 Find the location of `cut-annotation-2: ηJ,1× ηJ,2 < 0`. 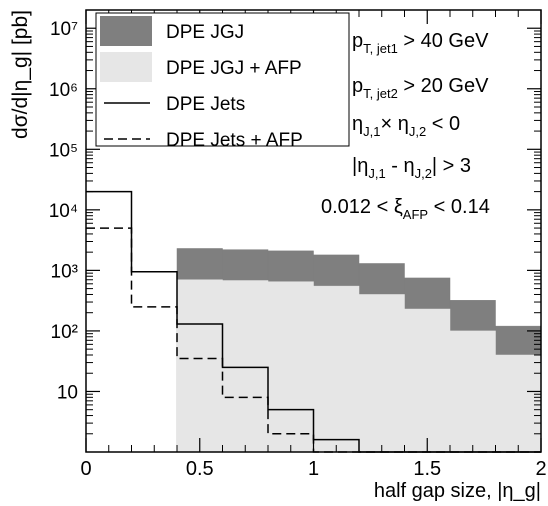

cut-annotation-2: ηJ,1× ηJ,2 < 0 is located at coordinates (406, 126).